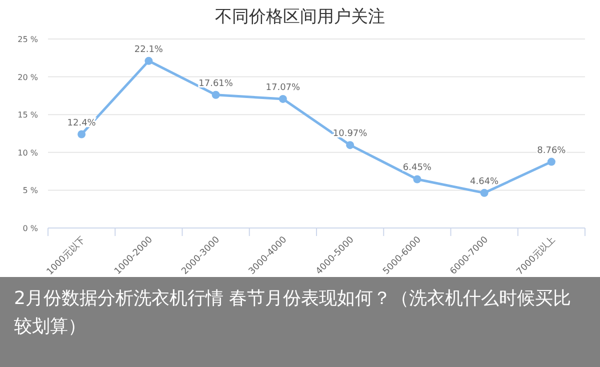 The width and height of the screenshot is (600, 367). What do you see at coordinates (485, 181) in the screenshot?
I see `data-label: 4.64%` at bounding box center [485, 181].